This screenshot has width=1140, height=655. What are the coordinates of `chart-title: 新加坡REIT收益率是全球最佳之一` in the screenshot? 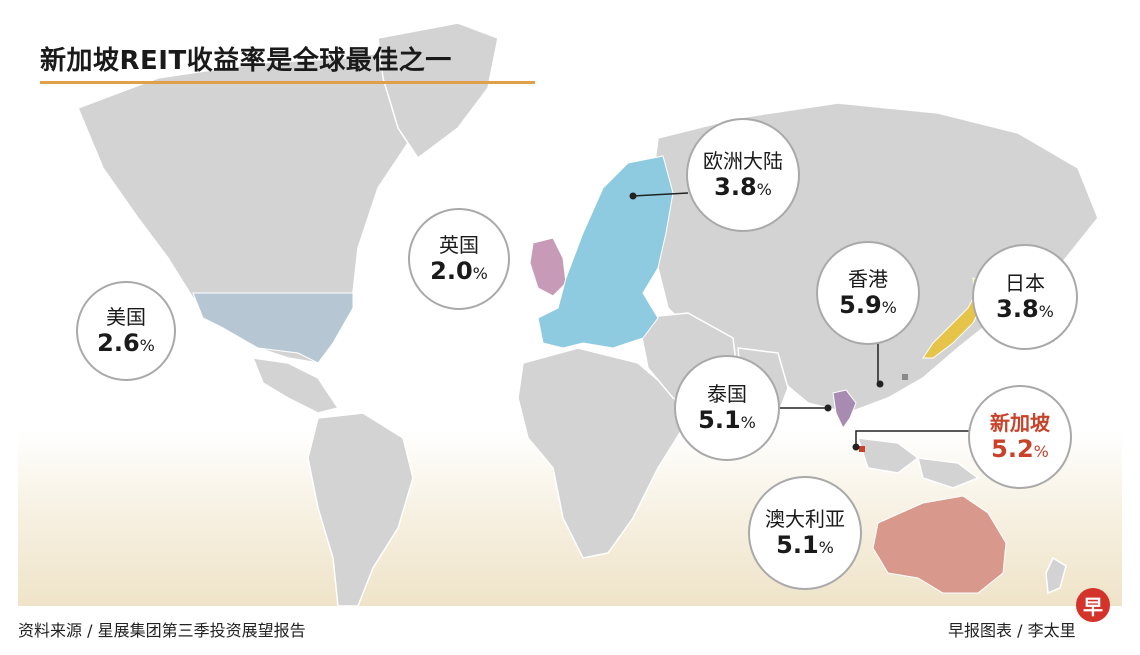 It's located at (246, 61).